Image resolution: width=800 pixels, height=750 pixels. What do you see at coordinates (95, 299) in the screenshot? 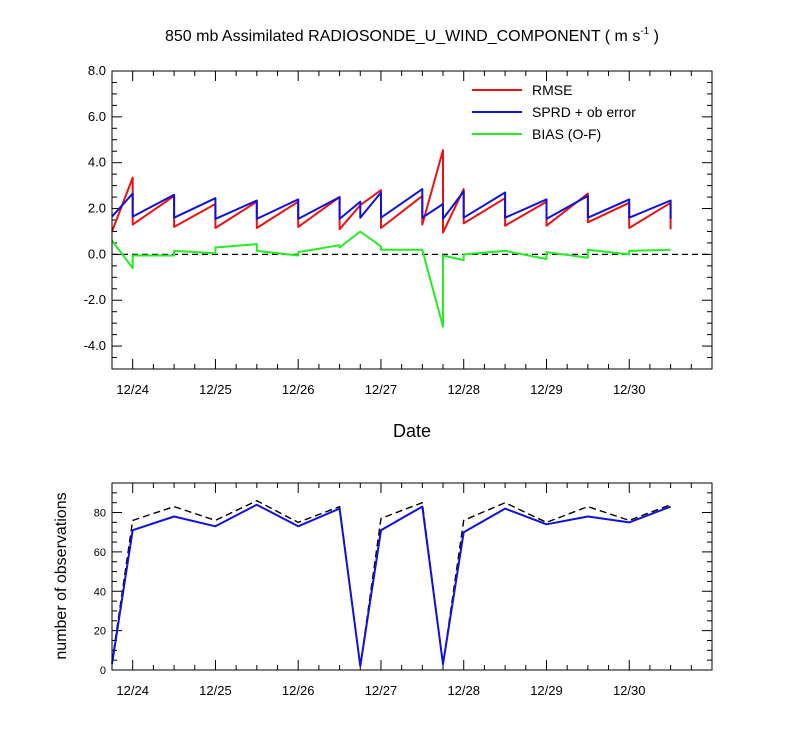
I see `y-tick-label: -2.0` at bounding box center [95, 299].